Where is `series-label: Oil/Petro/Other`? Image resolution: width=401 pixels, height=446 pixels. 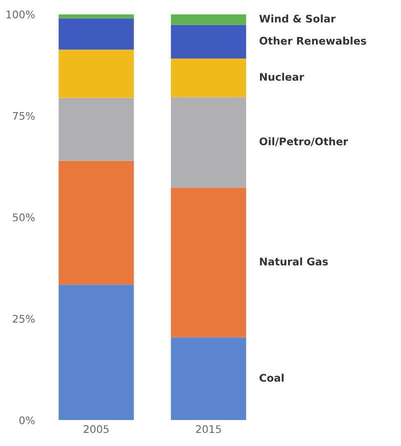 series-label: Oil/Petro/Other is located at coordinates (304, 141).